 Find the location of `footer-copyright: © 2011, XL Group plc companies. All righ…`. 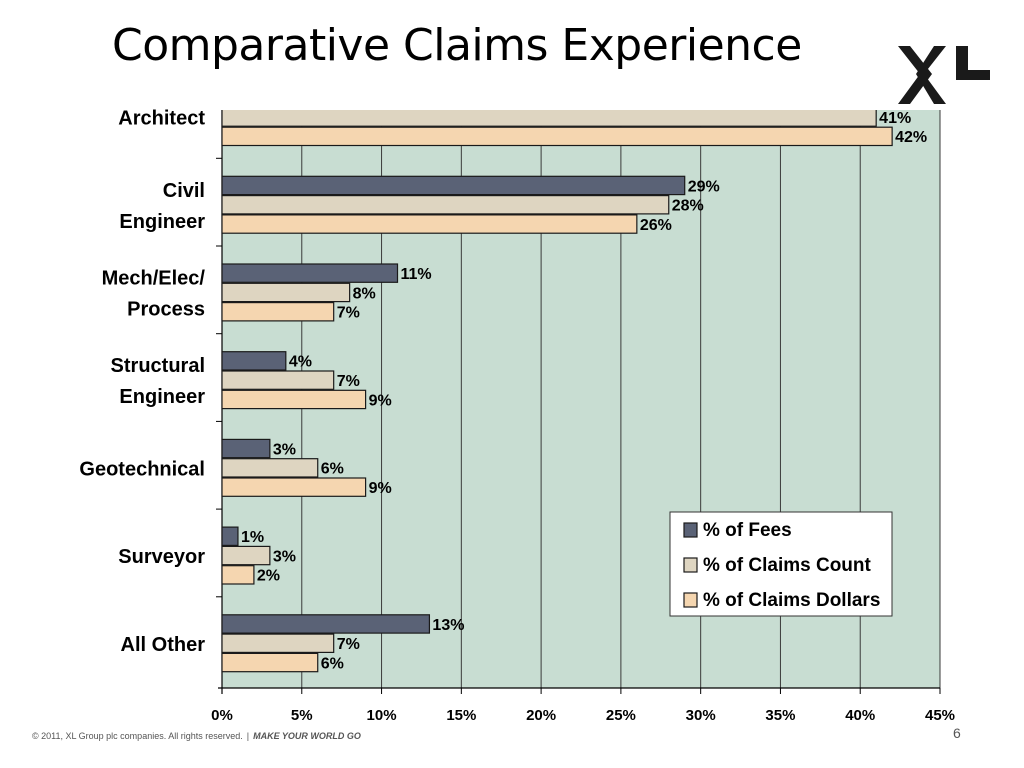

footer-copyright: © 2011, XL Group plc companies. All righ… is located at coordinates (137, 736).